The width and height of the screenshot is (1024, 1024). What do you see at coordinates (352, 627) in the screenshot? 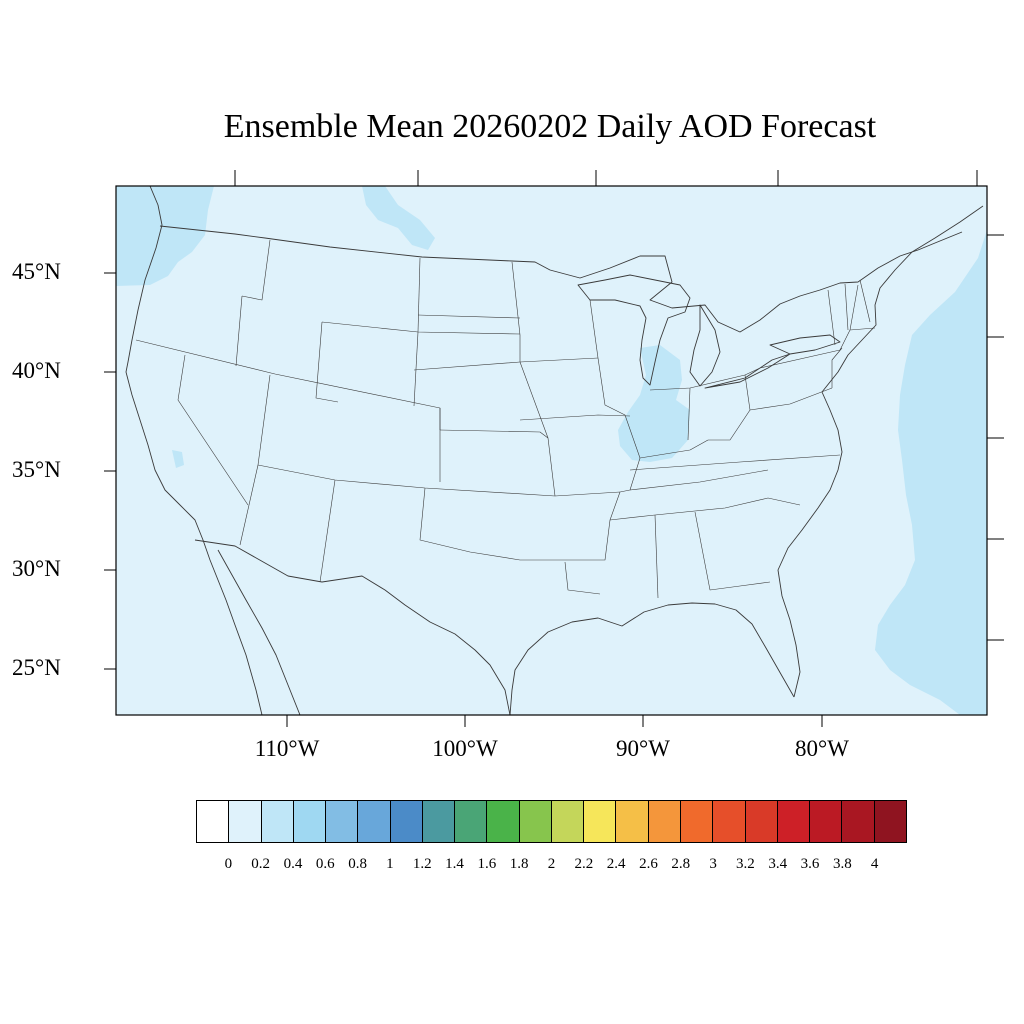
I see `mexico-border` at bounding box center [352, 627].